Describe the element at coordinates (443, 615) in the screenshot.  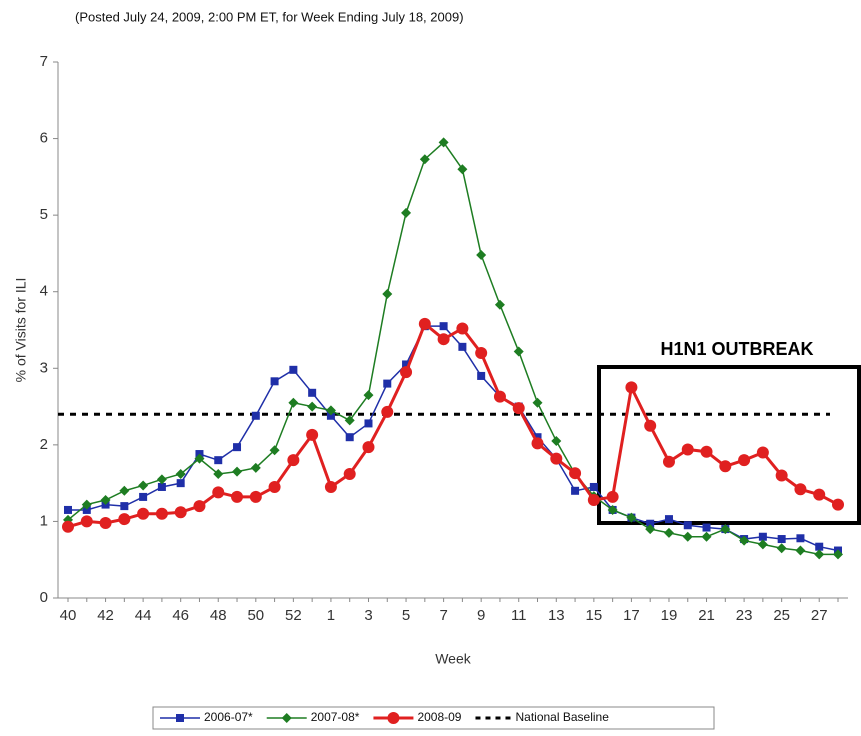
I see `x-tick-label: 7` at that location.